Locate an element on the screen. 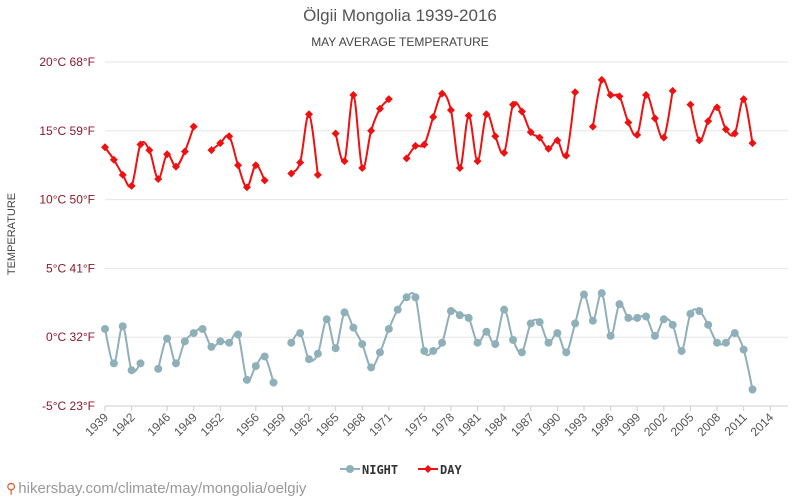 Image resolution: width=800 pixels, height=500 pixels. legend-night-marker-icon is located at coordinates (350, 469).